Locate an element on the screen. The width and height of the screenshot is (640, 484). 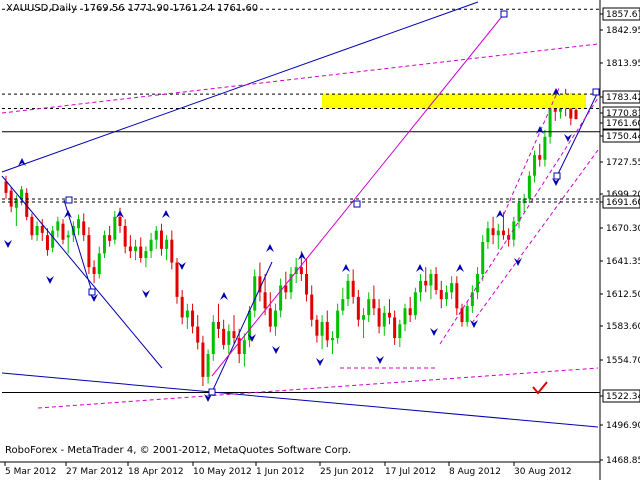
y-tick-label: 1813.95 is located at coordinates (623, 64).